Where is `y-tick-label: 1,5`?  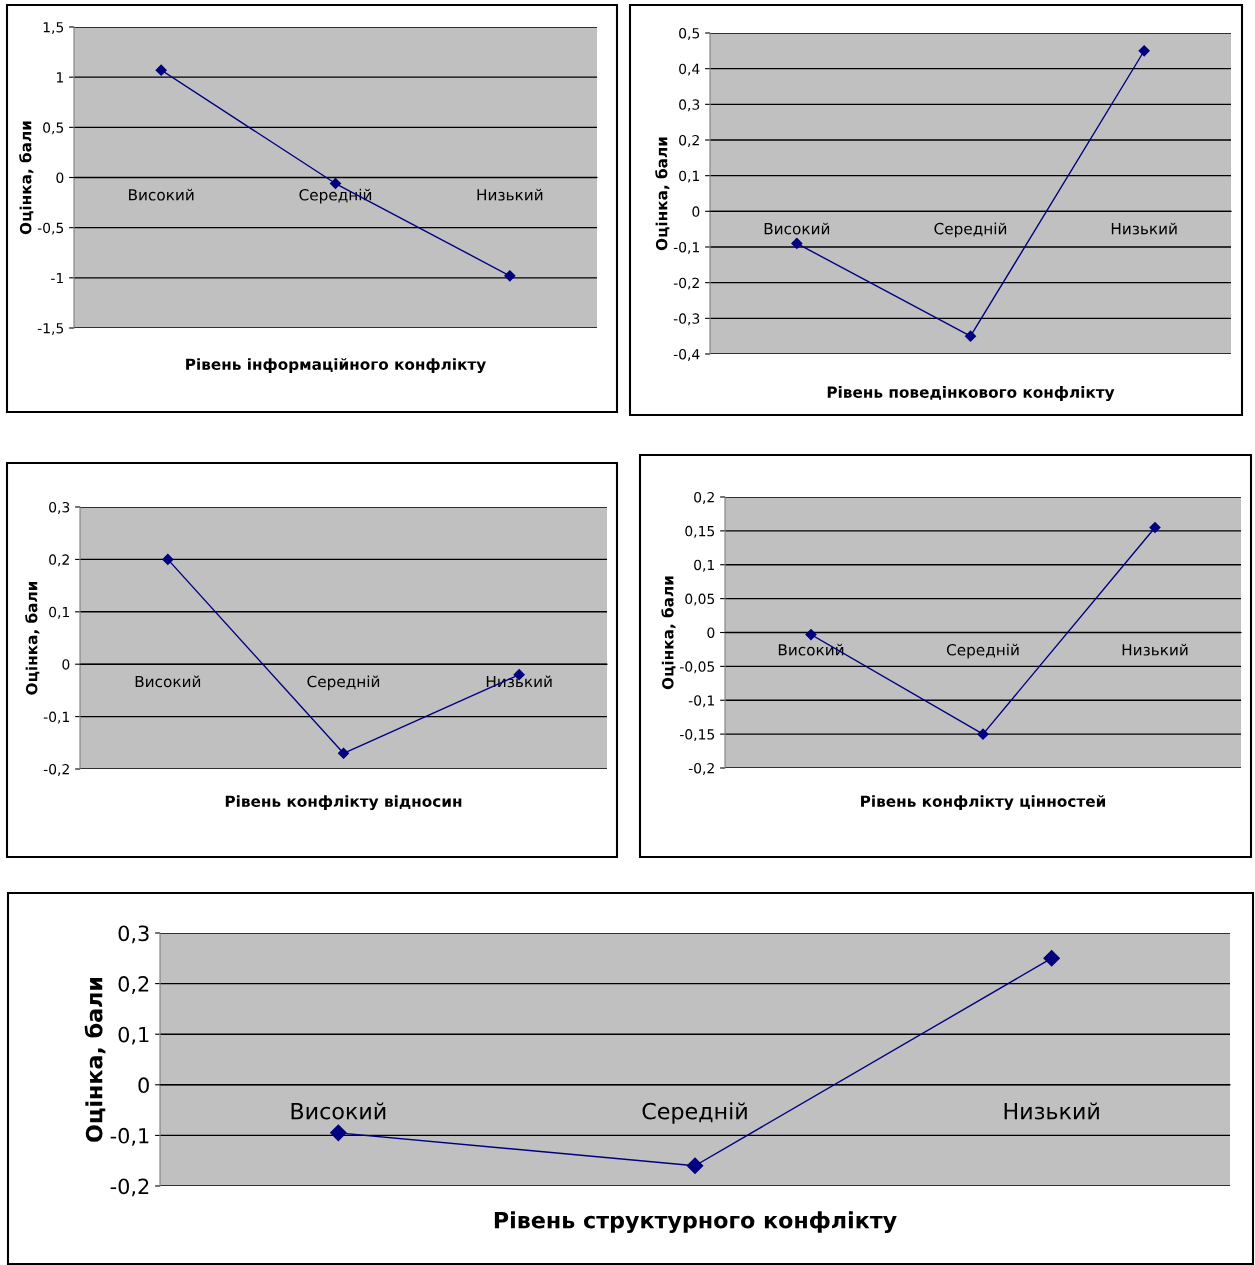 y-tick-label: 1,5 is located at coordinates (53, 28).